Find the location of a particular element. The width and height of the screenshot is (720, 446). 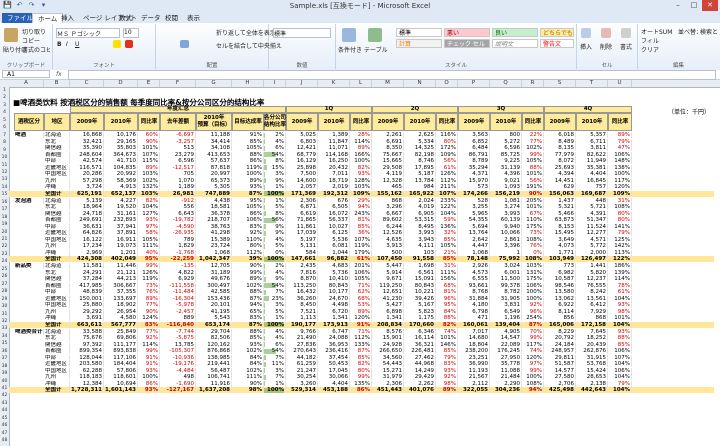

row-header: 28 is located at coordinates (4, 292).